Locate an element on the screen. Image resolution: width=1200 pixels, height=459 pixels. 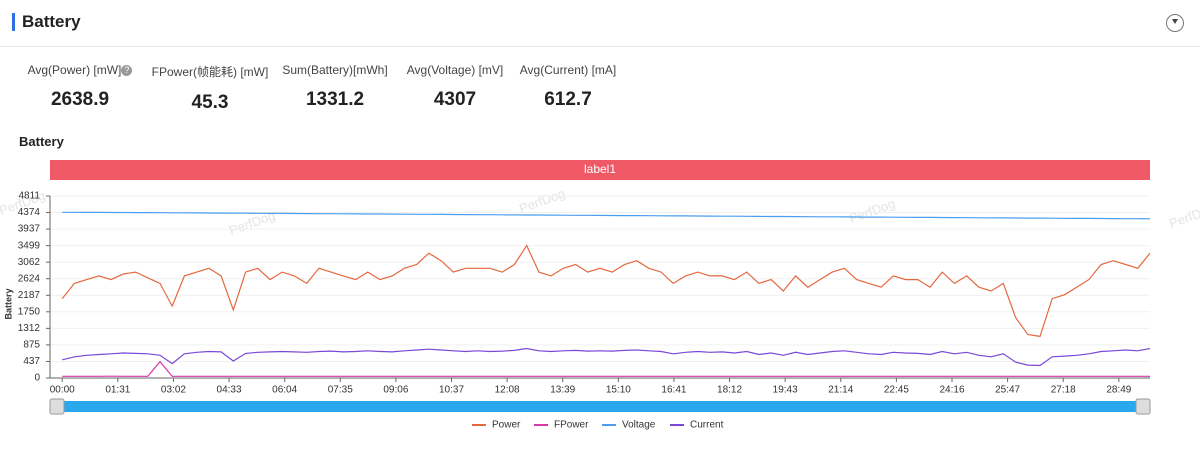
metric-label-text: Avg(Voltage) [mV] is located at coordinates (455, 70).